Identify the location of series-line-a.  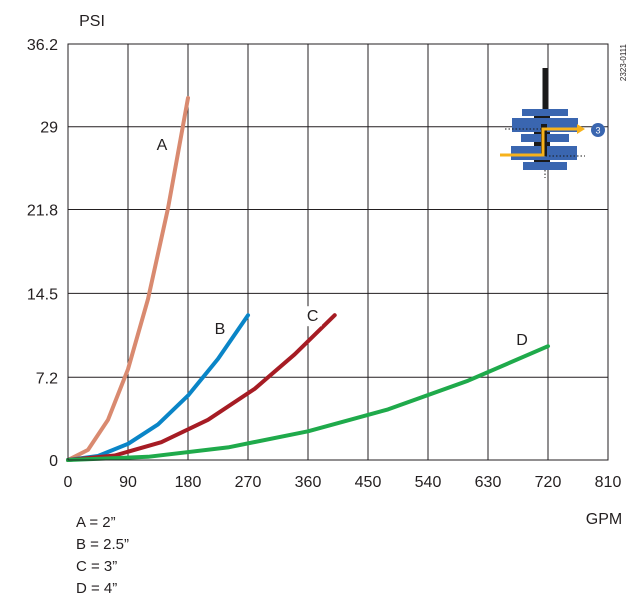
(128, 279).